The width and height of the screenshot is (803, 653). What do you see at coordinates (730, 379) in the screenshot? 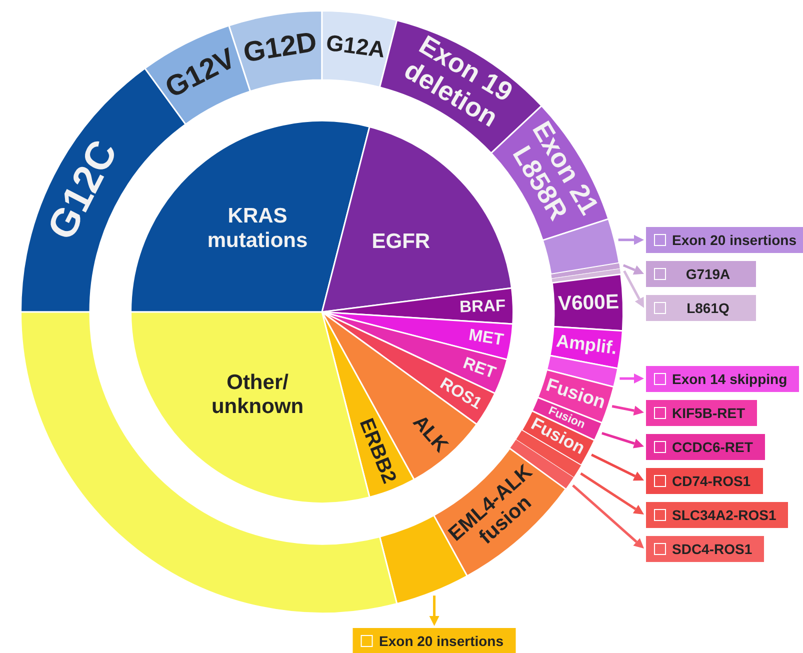
I see `legend-label: Exon 14 skipping` at bounding box center [730, 379].